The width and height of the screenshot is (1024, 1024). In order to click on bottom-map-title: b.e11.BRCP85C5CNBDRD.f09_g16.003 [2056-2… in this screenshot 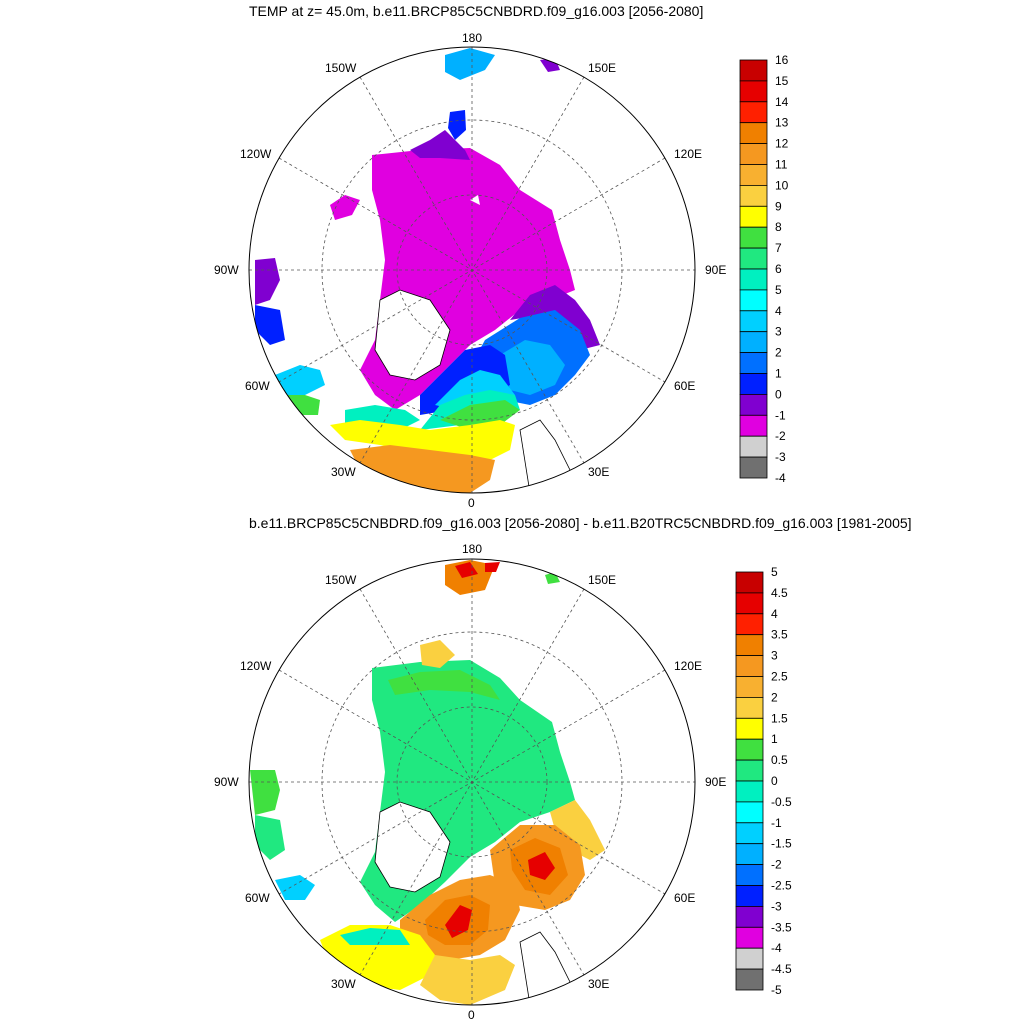, I will do `click(580, 523)`.